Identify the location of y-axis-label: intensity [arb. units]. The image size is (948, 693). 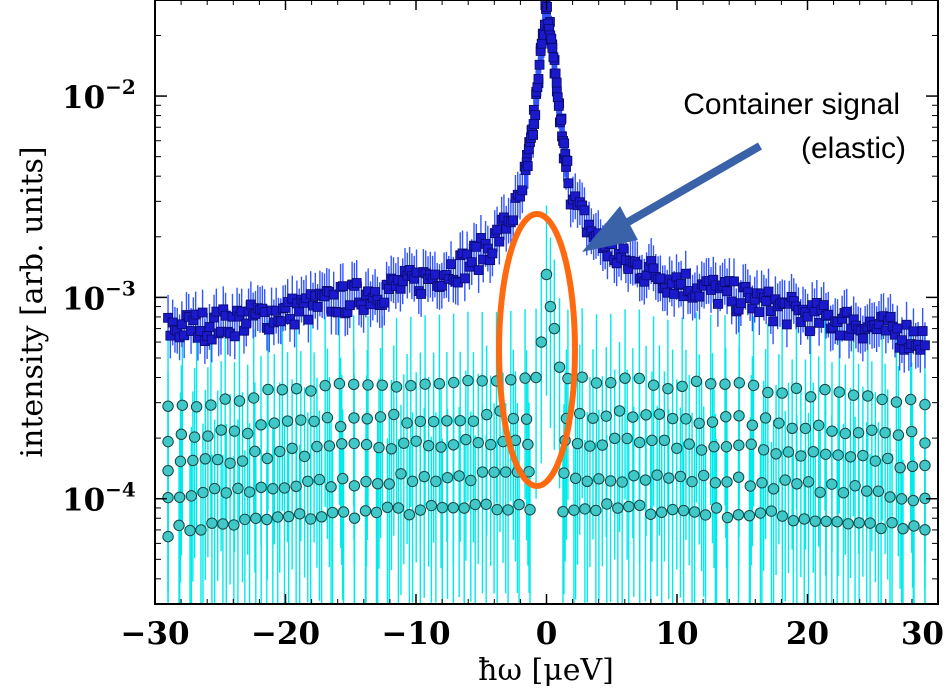
(32, 301).